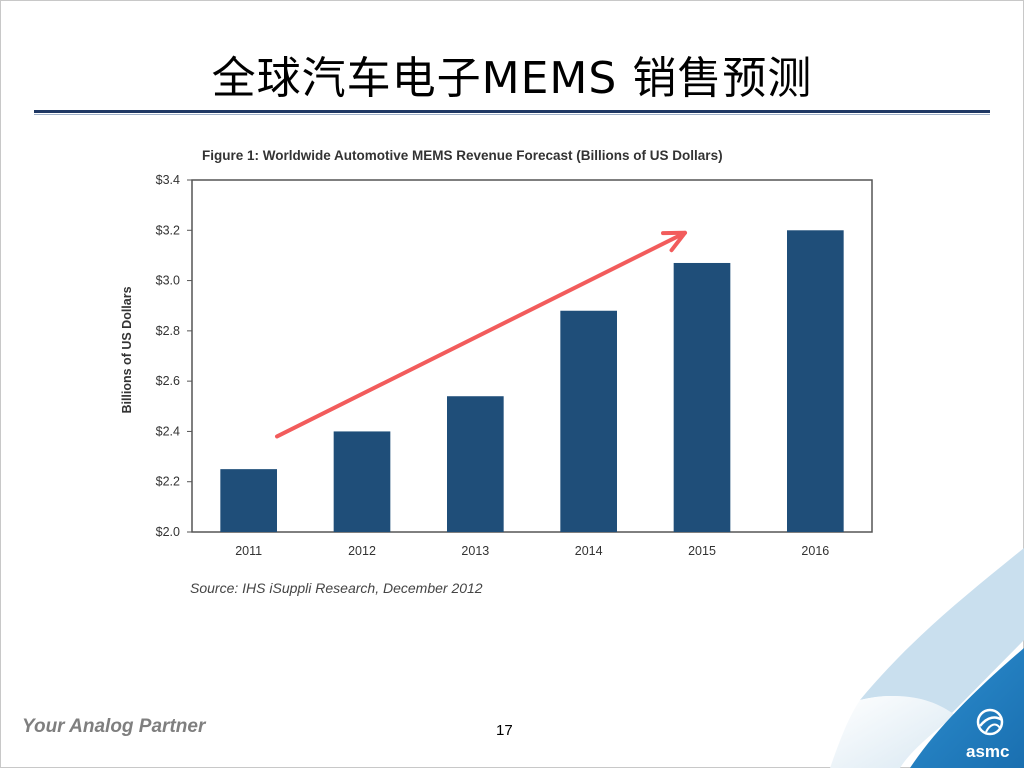 Image resolution: width=1024 pixels, height=768 pixels. Describe the element at coordinates (892, 731) in the screenshot. I see `page-corner-fold` at that location.